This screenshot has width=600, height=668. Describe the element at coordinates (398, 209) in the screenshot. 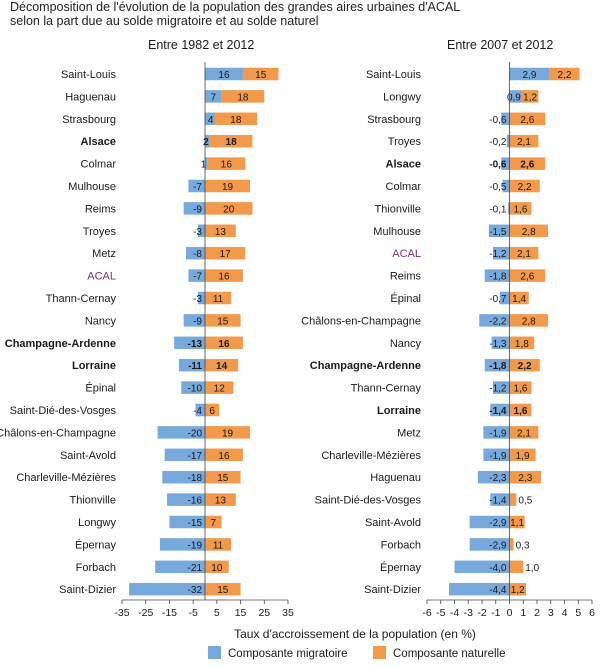

I see `category-label: Thionville` at that location.